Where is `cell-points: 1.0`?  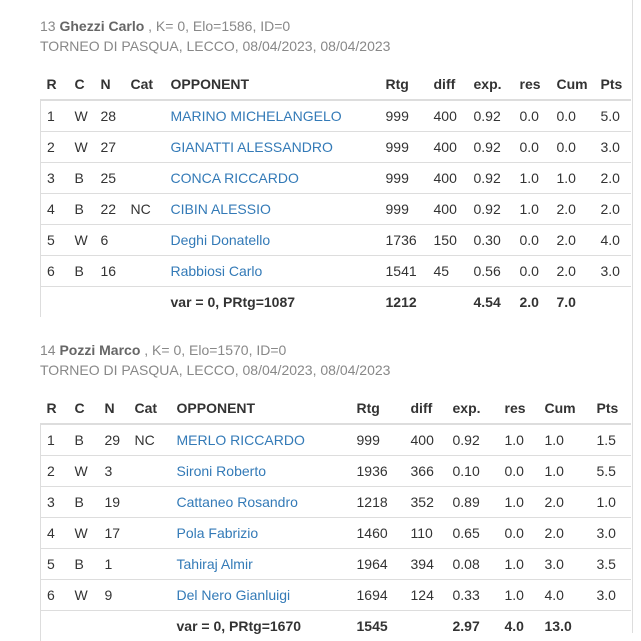 cell-points: 1.0 is located at coordinates (611, 502).